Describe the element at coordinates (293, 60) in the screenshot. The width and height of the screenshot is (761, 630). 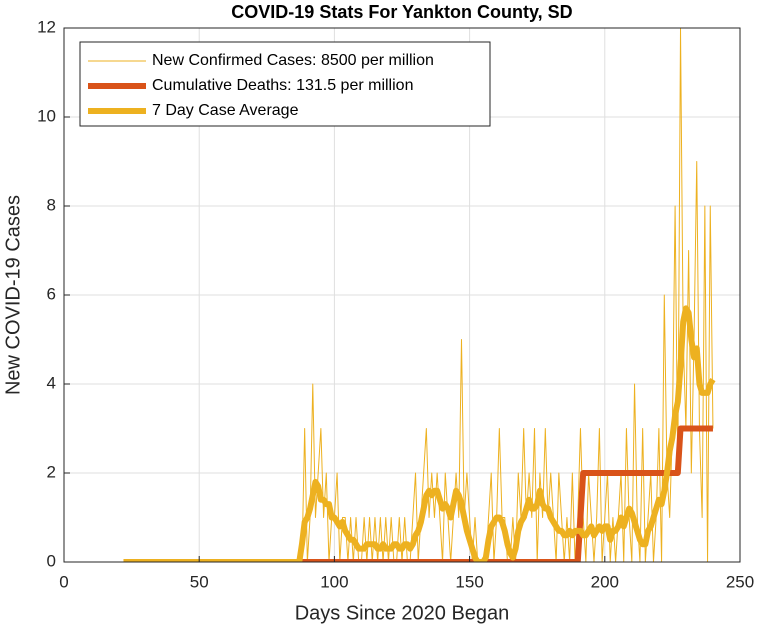
I see `legend-label: New Confirmed Cases: 8500 per million` at that location.